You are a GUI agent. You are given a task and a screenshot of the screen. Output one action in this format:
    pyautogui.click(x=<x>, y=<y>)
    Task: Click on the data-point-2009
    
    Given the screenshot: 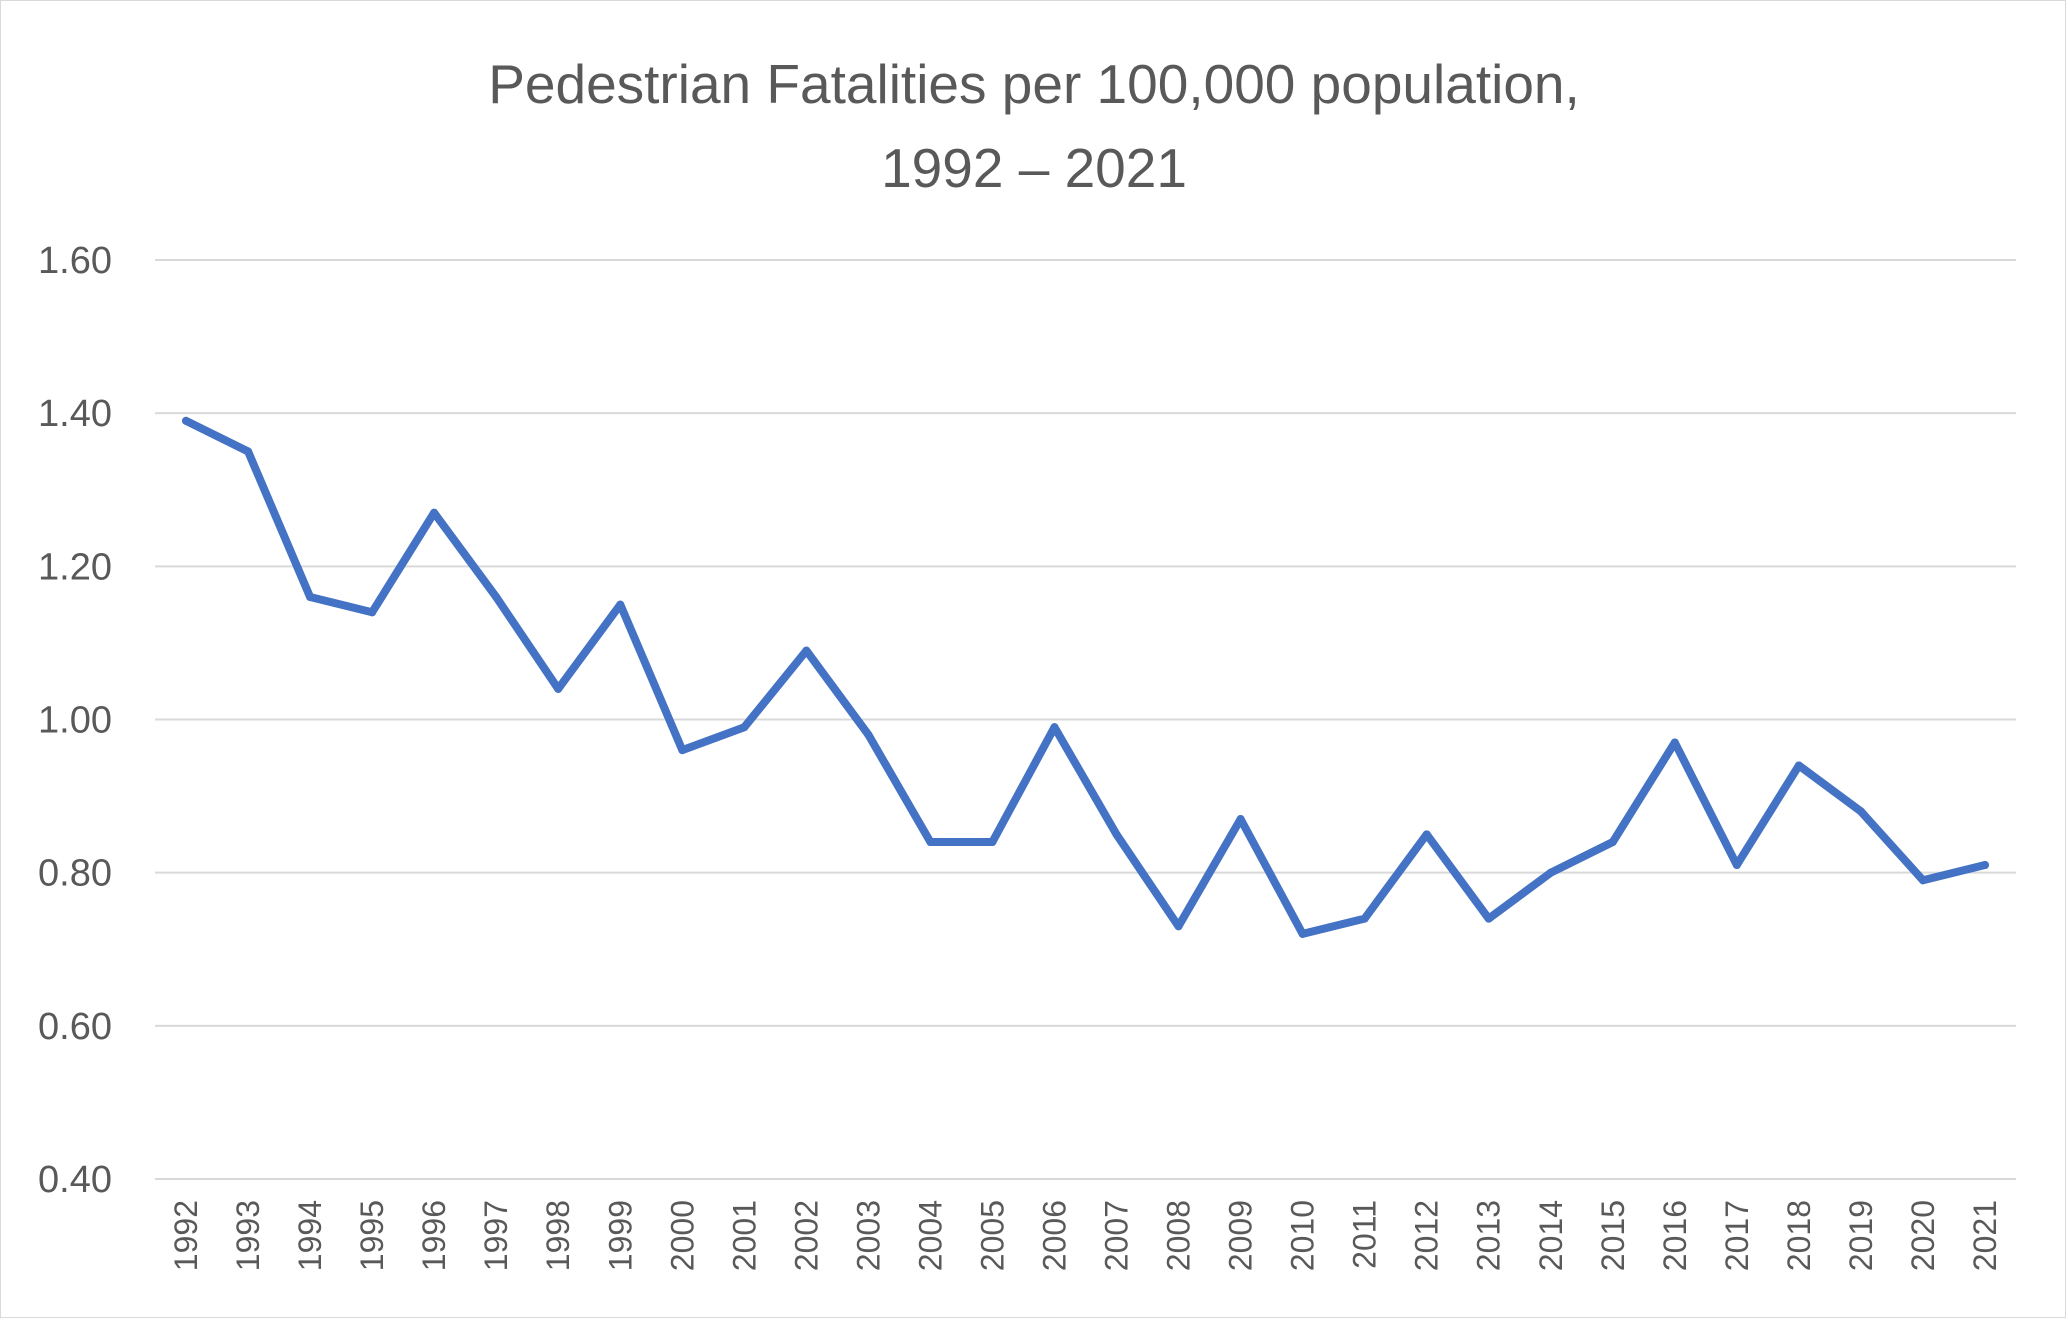 What is the action you would take?
    pyautogui.click(x=1240, y=819)
    